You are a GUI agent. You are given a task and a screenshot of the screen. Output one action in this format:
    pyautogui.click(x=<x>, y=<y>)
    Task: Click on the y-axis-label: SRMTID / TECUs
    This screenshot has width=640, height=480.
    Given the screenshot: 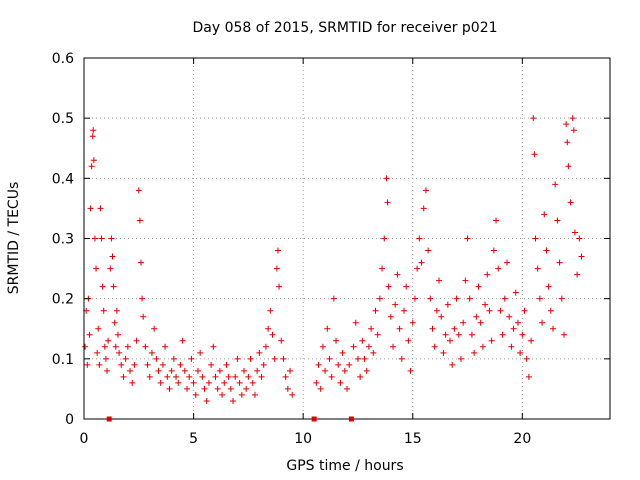 What is the action you would take?
    pyautogui.click(x=14, y=238)
    